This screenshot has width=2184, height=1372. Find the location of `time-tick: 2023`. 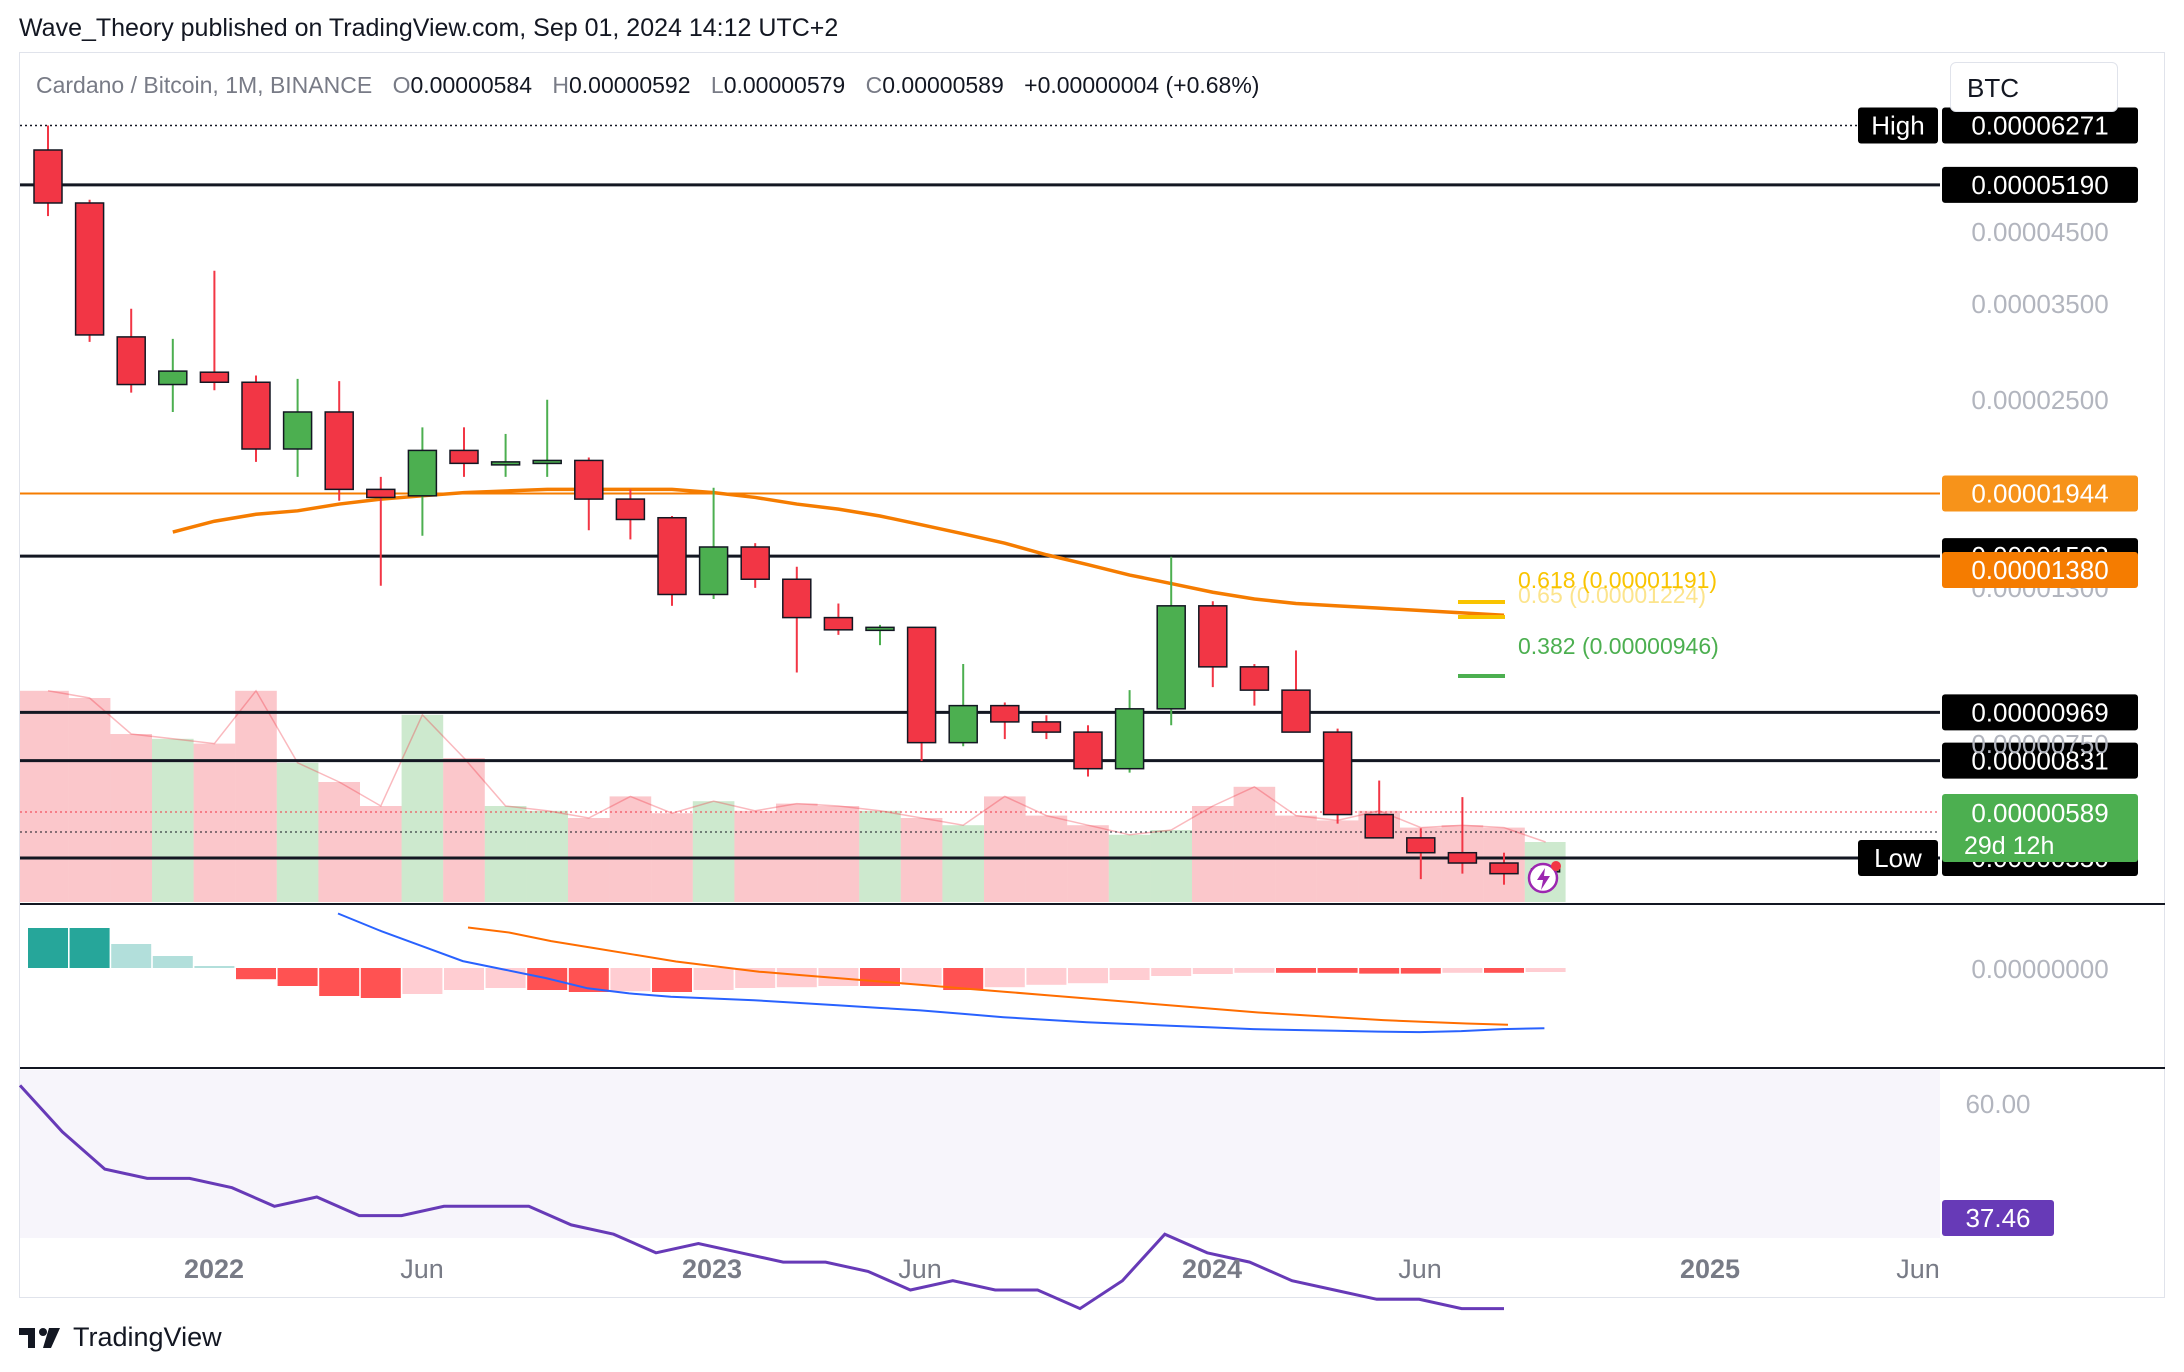

time-tick: 2023 is located at coordinates (712, 1269).